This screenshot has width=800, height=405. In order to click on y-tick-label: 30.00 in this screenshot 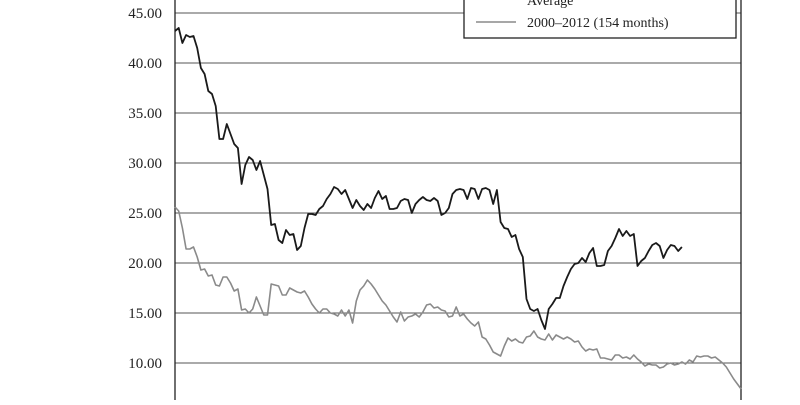, I will do `click(145, 164)`.